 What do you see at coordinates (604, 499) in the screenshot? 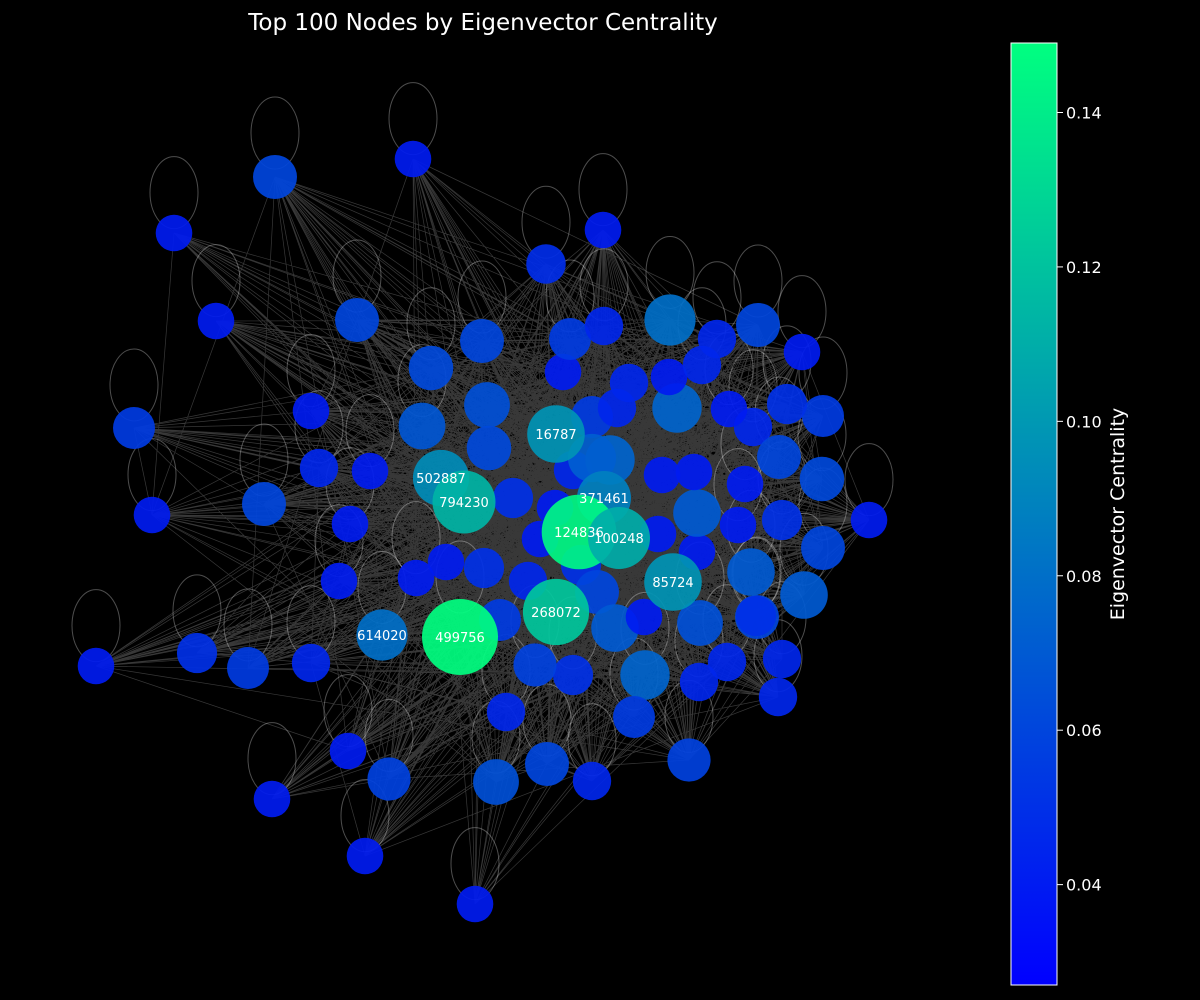
I see `node-label: 371461` at bounding box center [604, 499].